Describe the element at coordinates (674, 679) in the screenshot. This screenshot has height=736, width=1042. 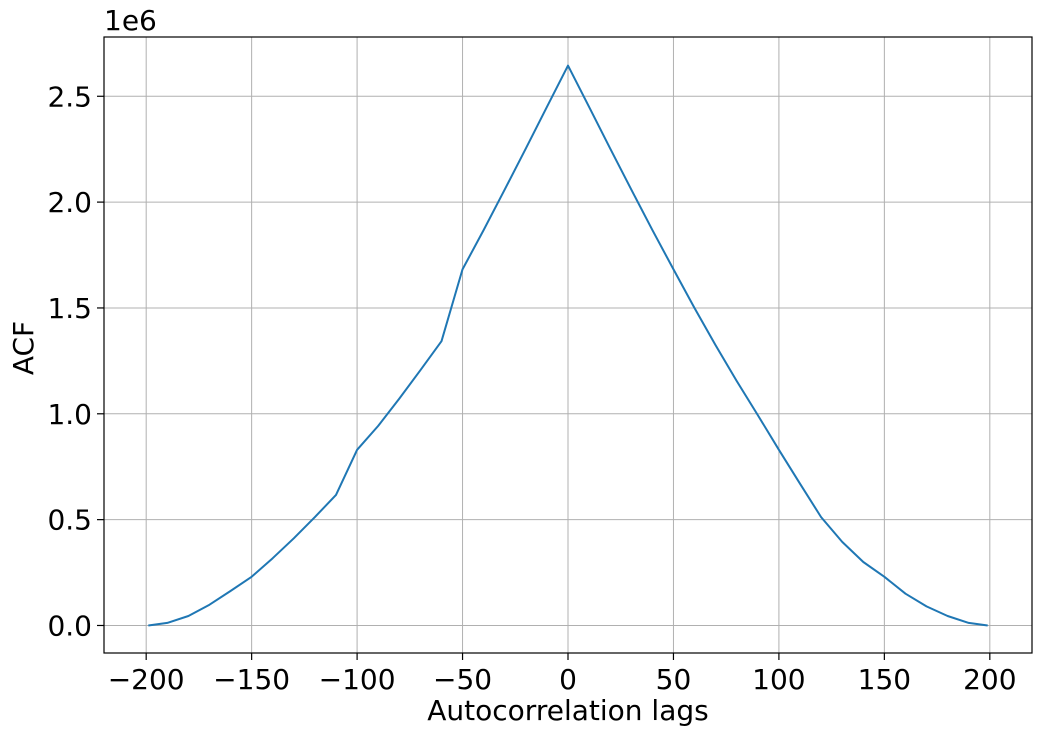
I see `x-tick-label: 50` at that location.